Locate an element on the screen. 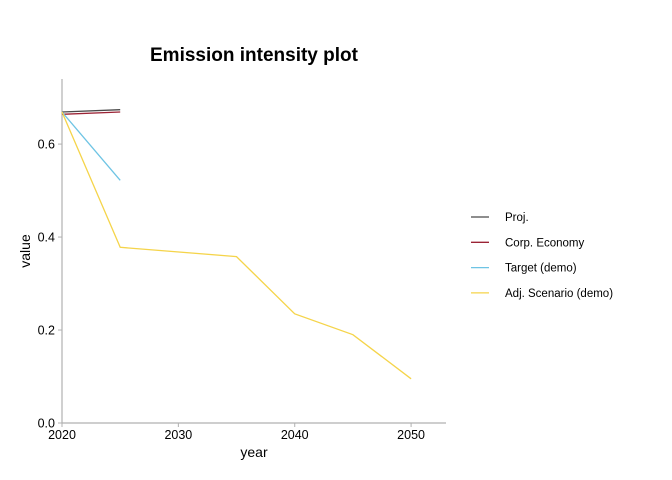 The height and width of the screenshot is (480, 672). y-ticks: 0.0 0.2 0.4 0.6 is located at coordinates (50, 284).